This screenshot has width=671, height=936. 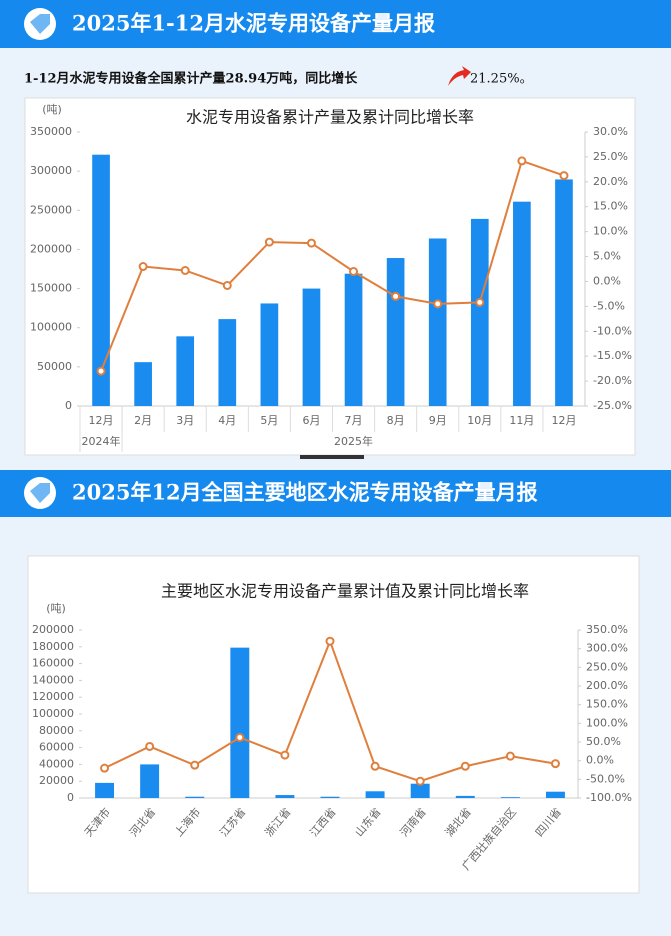 What do you see at coordinates (605, 778) in the screenshot?
I see `y2-tick-label: -50.0%` at bounding box center [605, 778].